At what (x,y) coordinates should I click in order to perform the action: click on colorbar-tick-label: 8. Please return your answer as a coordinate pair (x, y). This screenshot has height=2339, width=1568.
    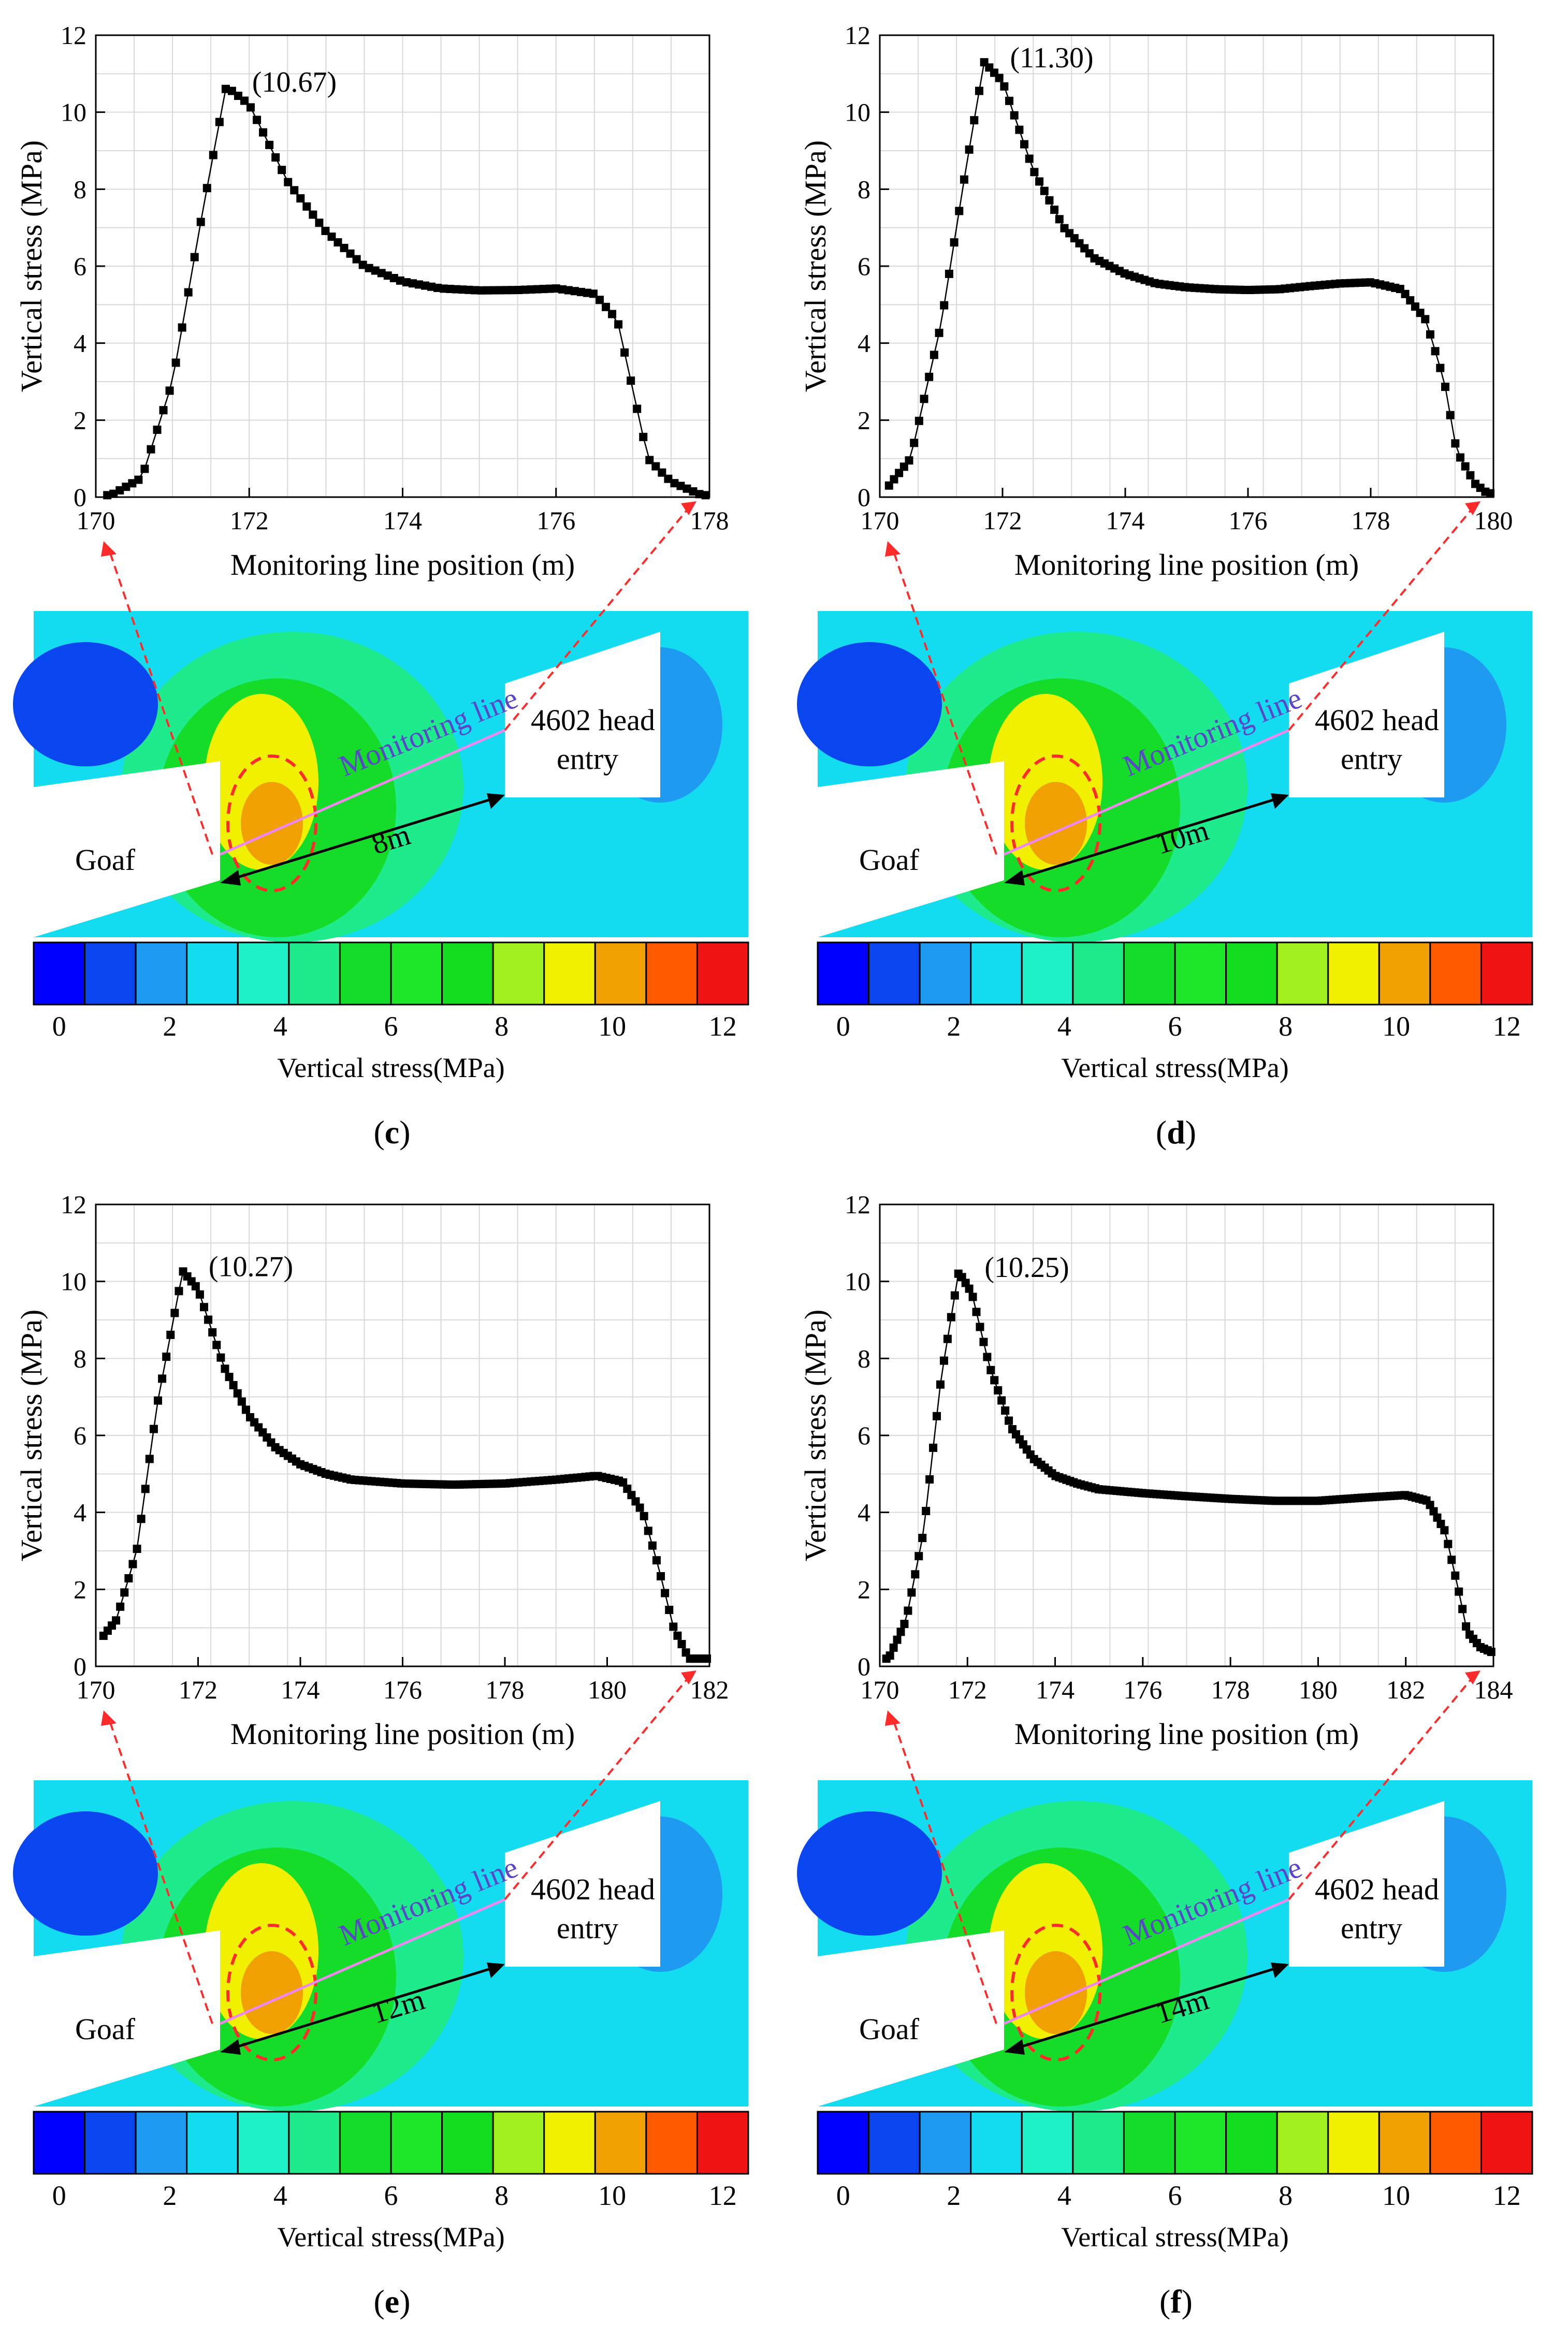
    Looking at the image, I should click on (502, 1026).